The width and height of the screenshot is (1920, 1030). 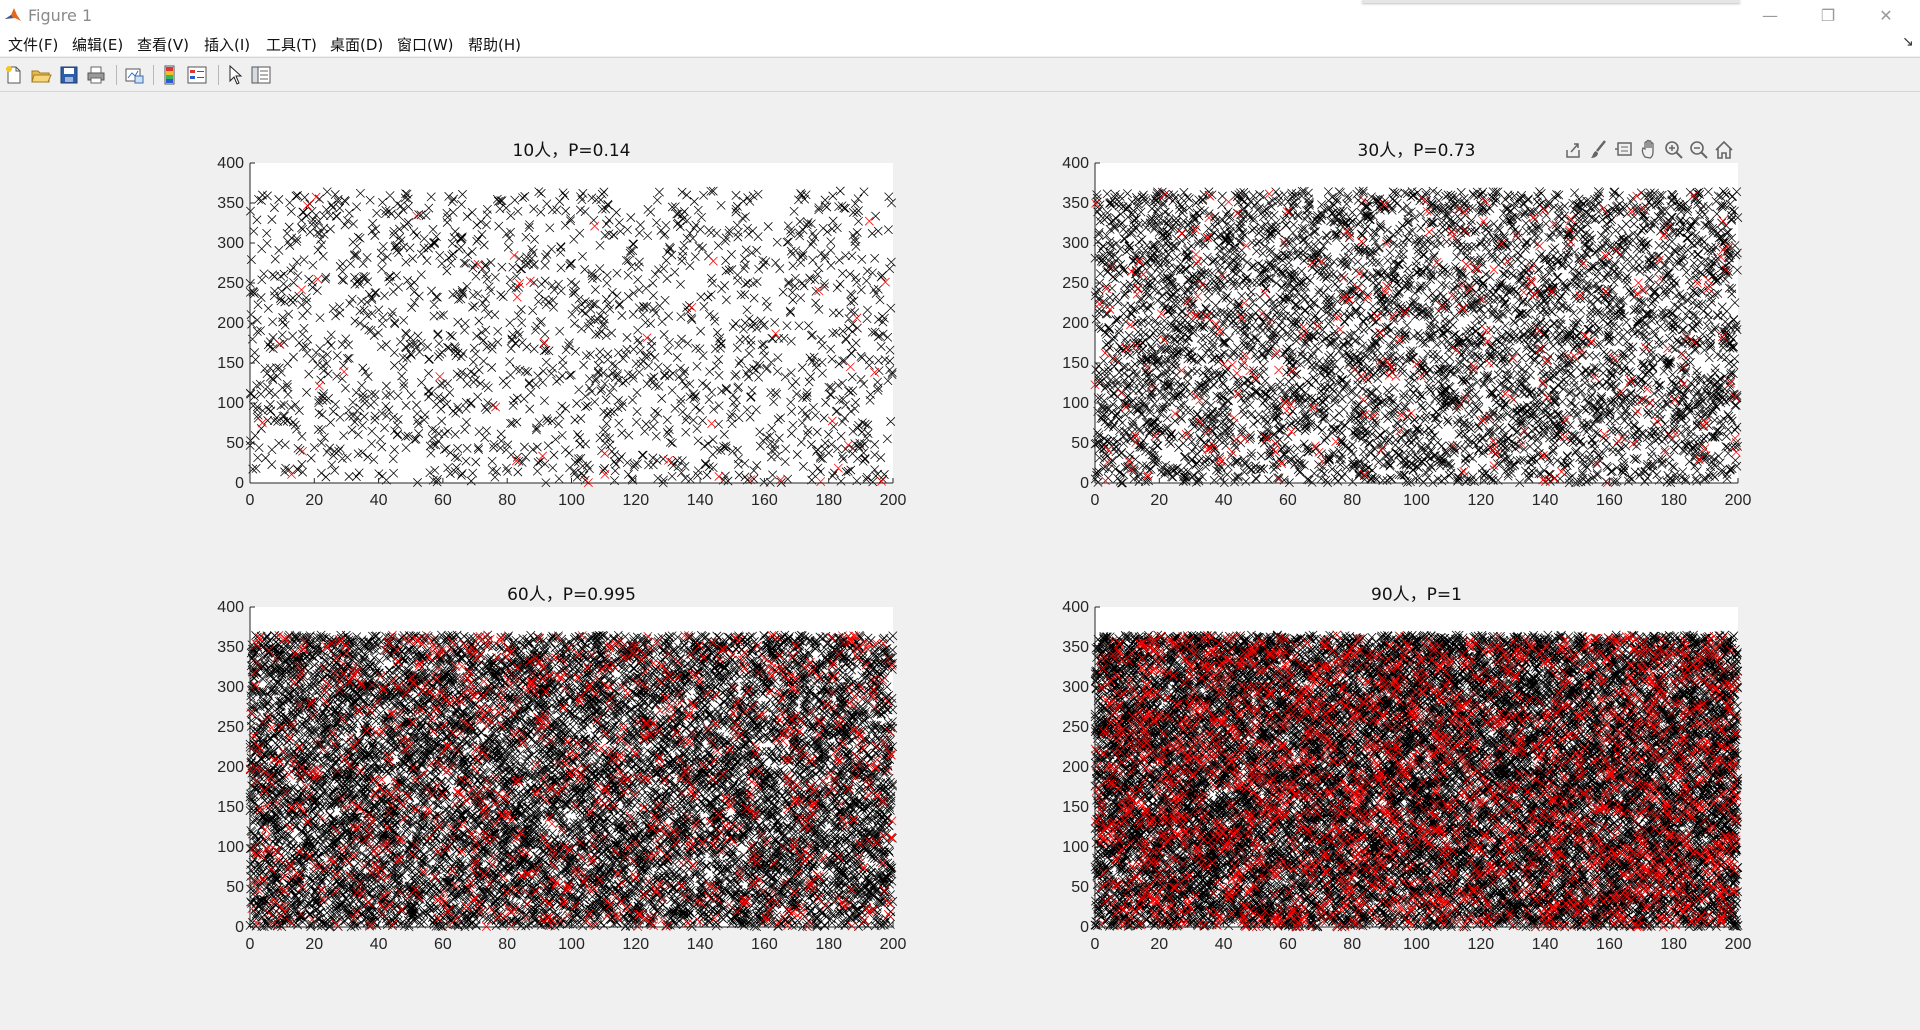 I want to click on new-figure-icon, so click(x=14, y=75).